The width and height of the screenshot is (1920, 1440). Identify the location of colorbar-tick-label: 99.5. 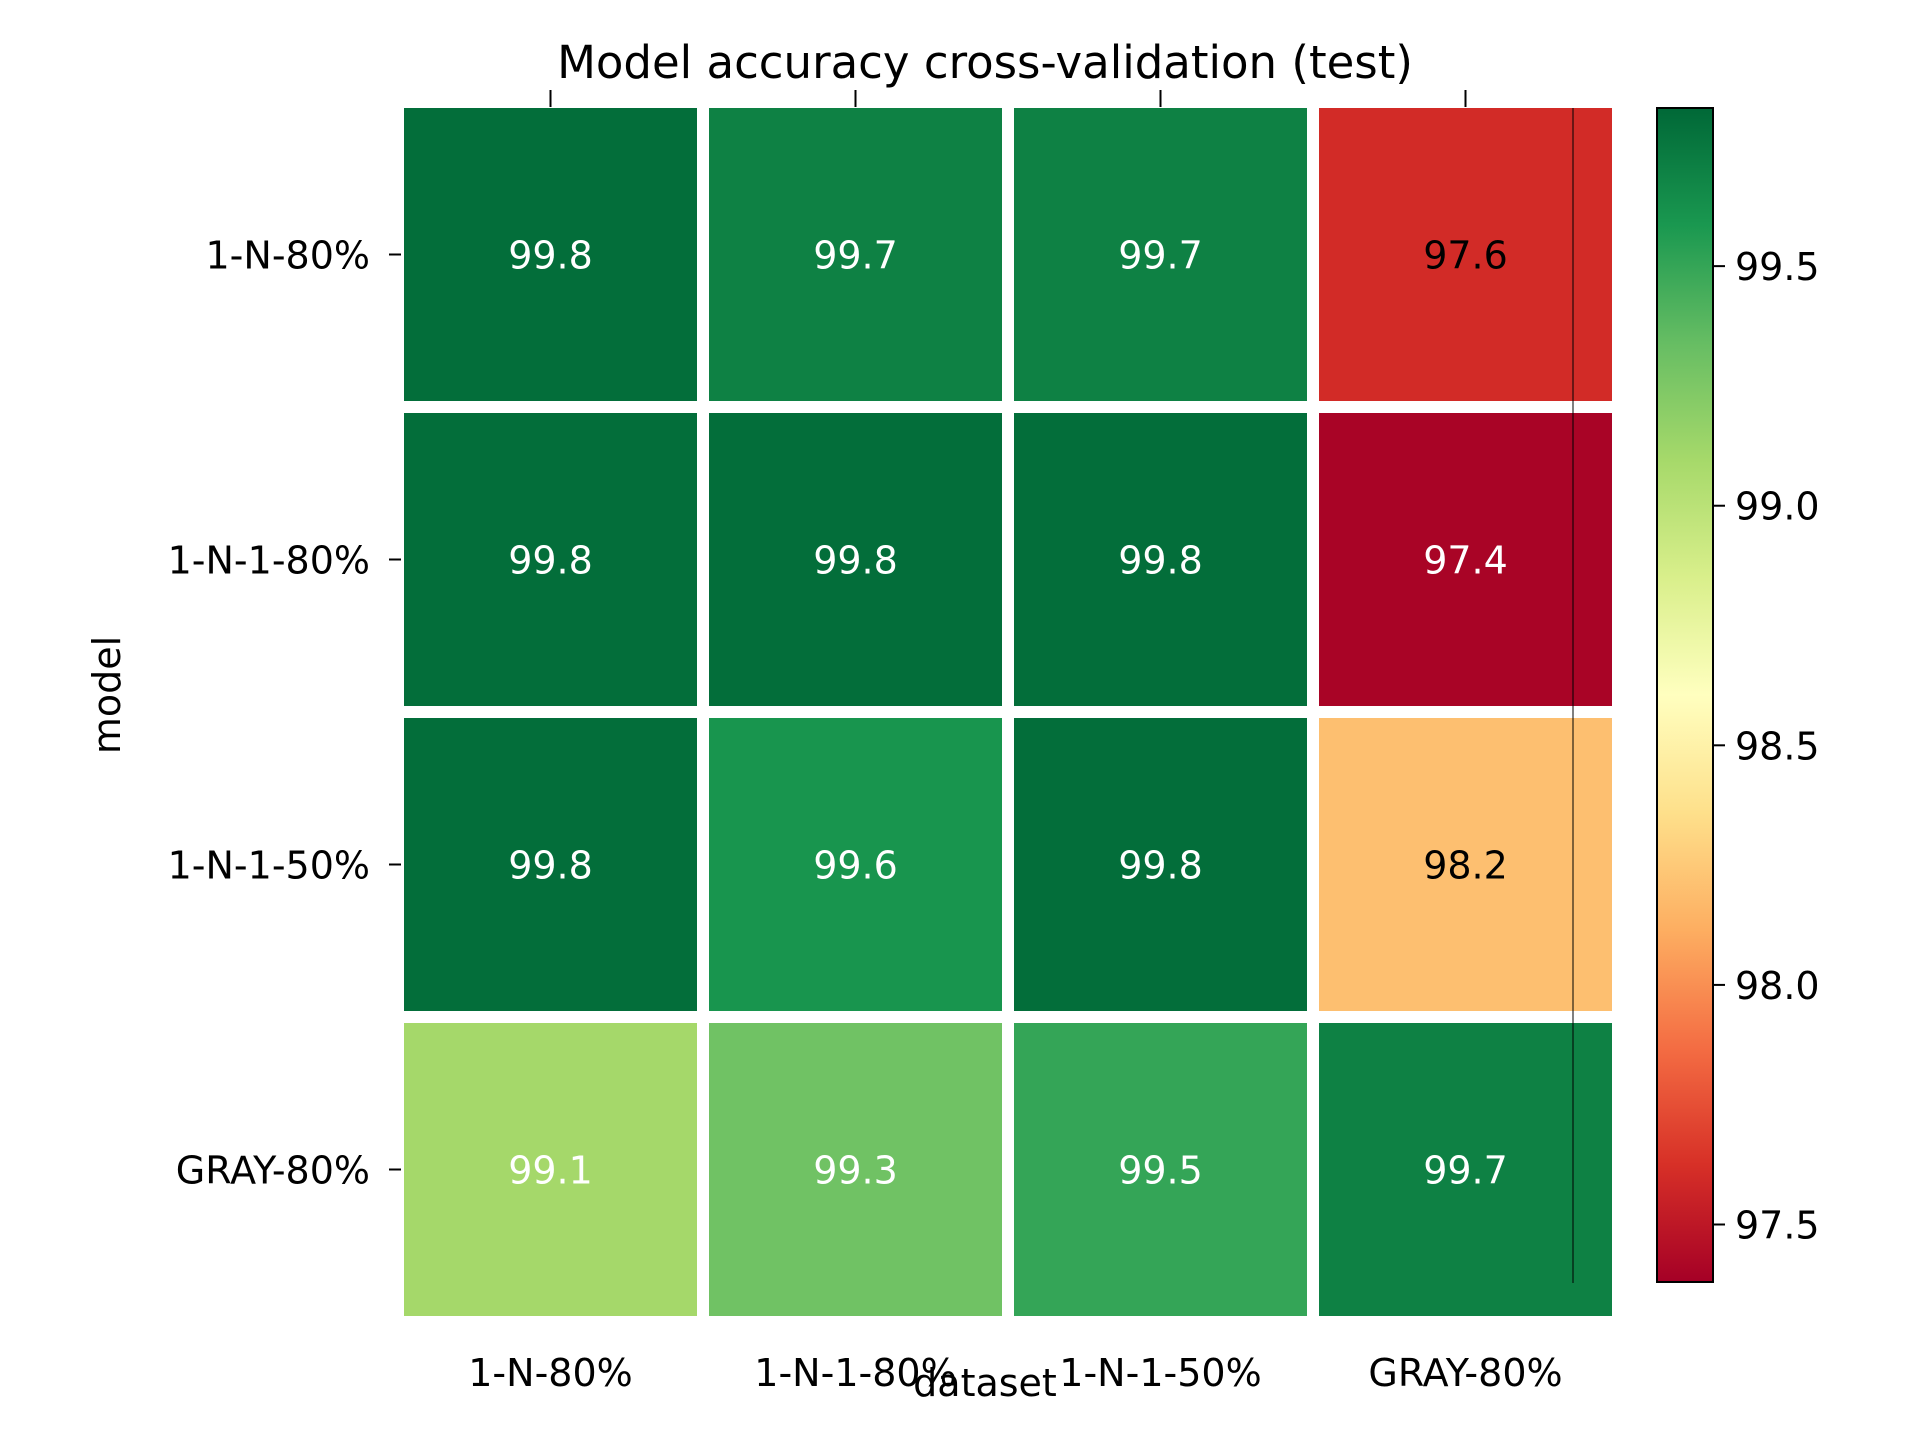
(1777, 267).